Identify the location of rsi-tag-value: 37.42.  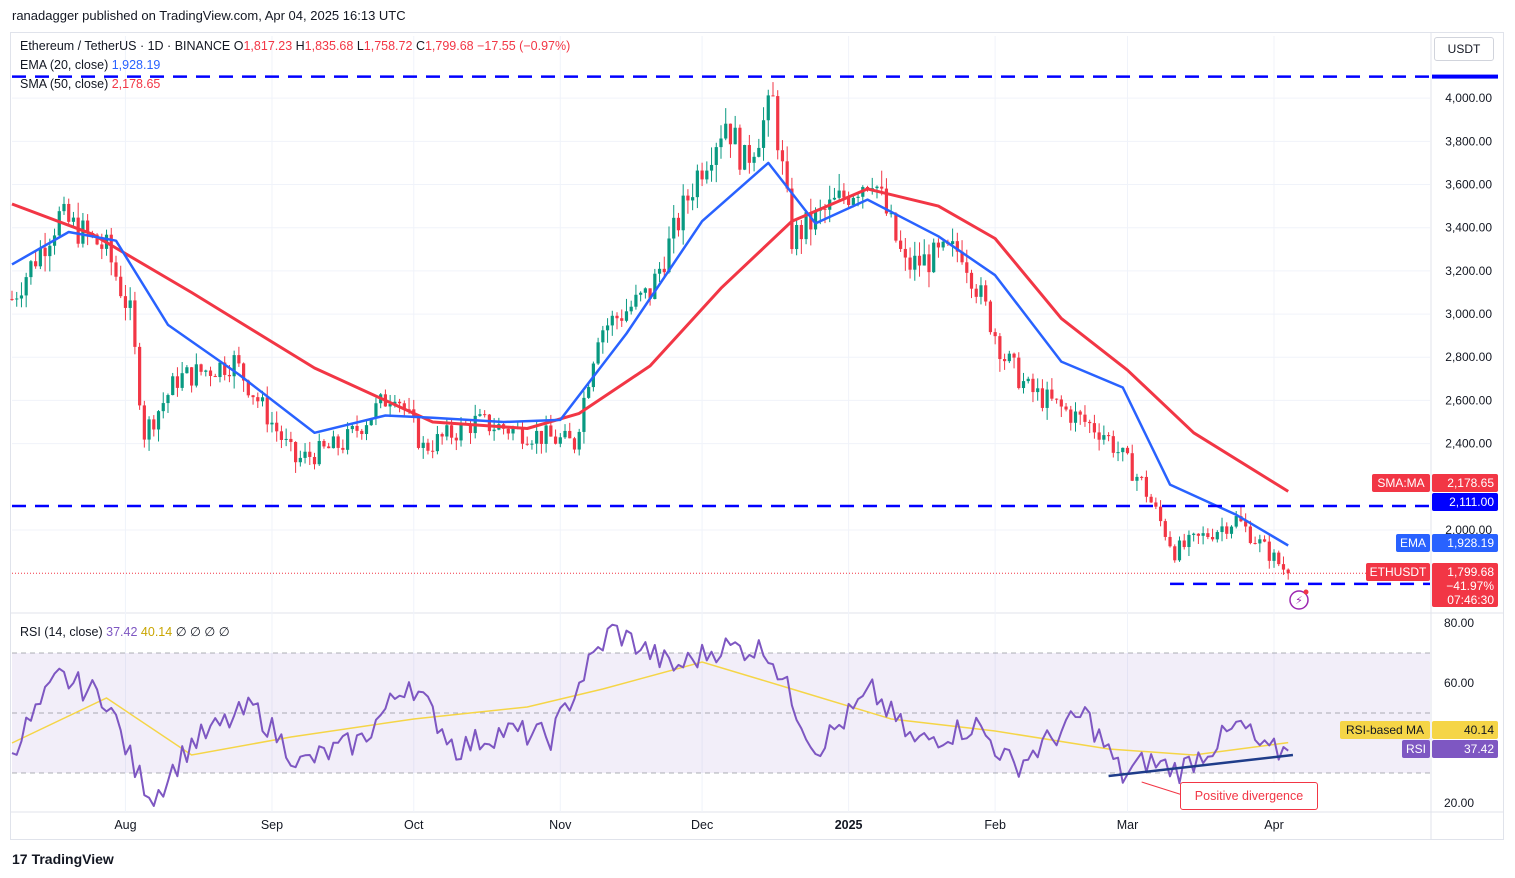
(1479, 749).